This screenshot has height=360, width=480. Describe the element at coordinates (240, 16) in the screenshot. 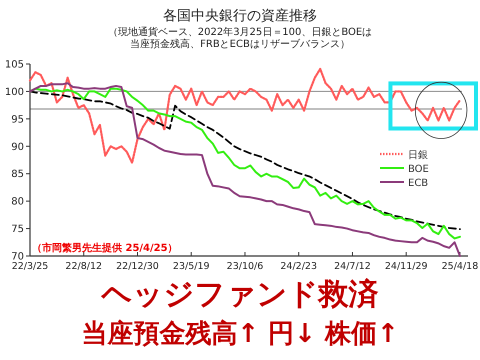

I see `chart-title: 各国中央銀行の資産推移` at that location.